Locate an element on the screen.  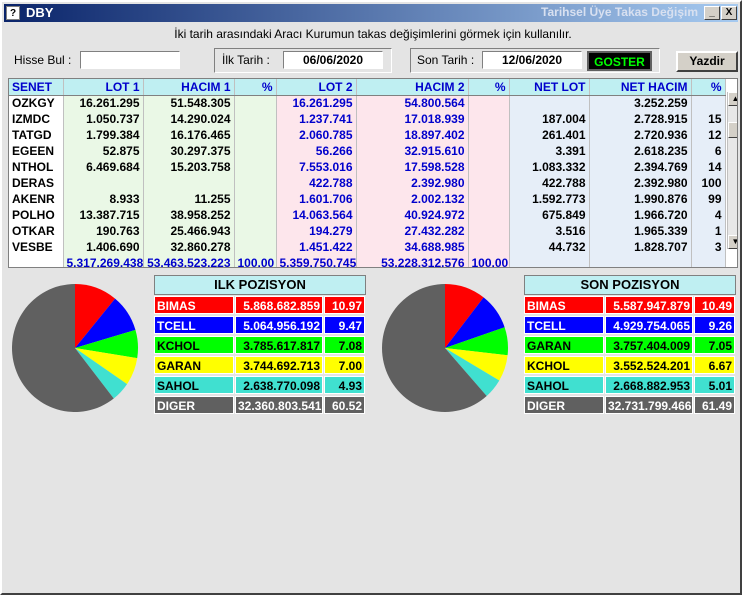
ilk-tarih-input: 06/06/2020 is located at coordinates (333, 60).